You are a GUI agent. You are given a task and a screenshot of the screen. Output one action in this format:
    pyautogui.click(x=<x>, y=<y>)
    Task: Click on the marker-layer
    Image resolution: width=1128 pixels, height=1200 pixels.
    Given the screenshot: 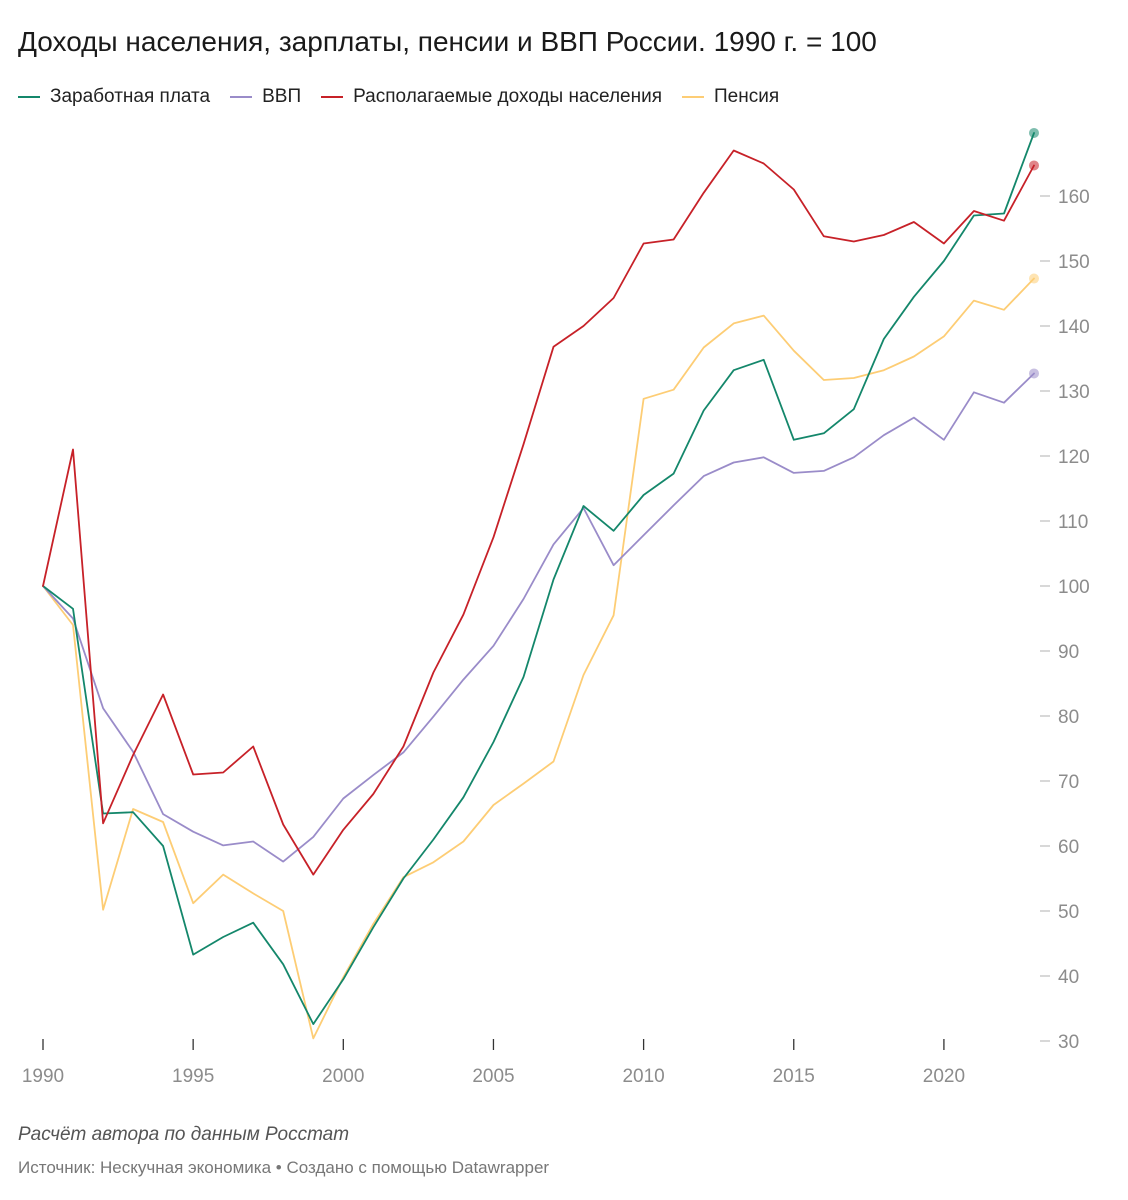 What is the action you would take?
    pyautogui.click(x=1034, y=253)
    